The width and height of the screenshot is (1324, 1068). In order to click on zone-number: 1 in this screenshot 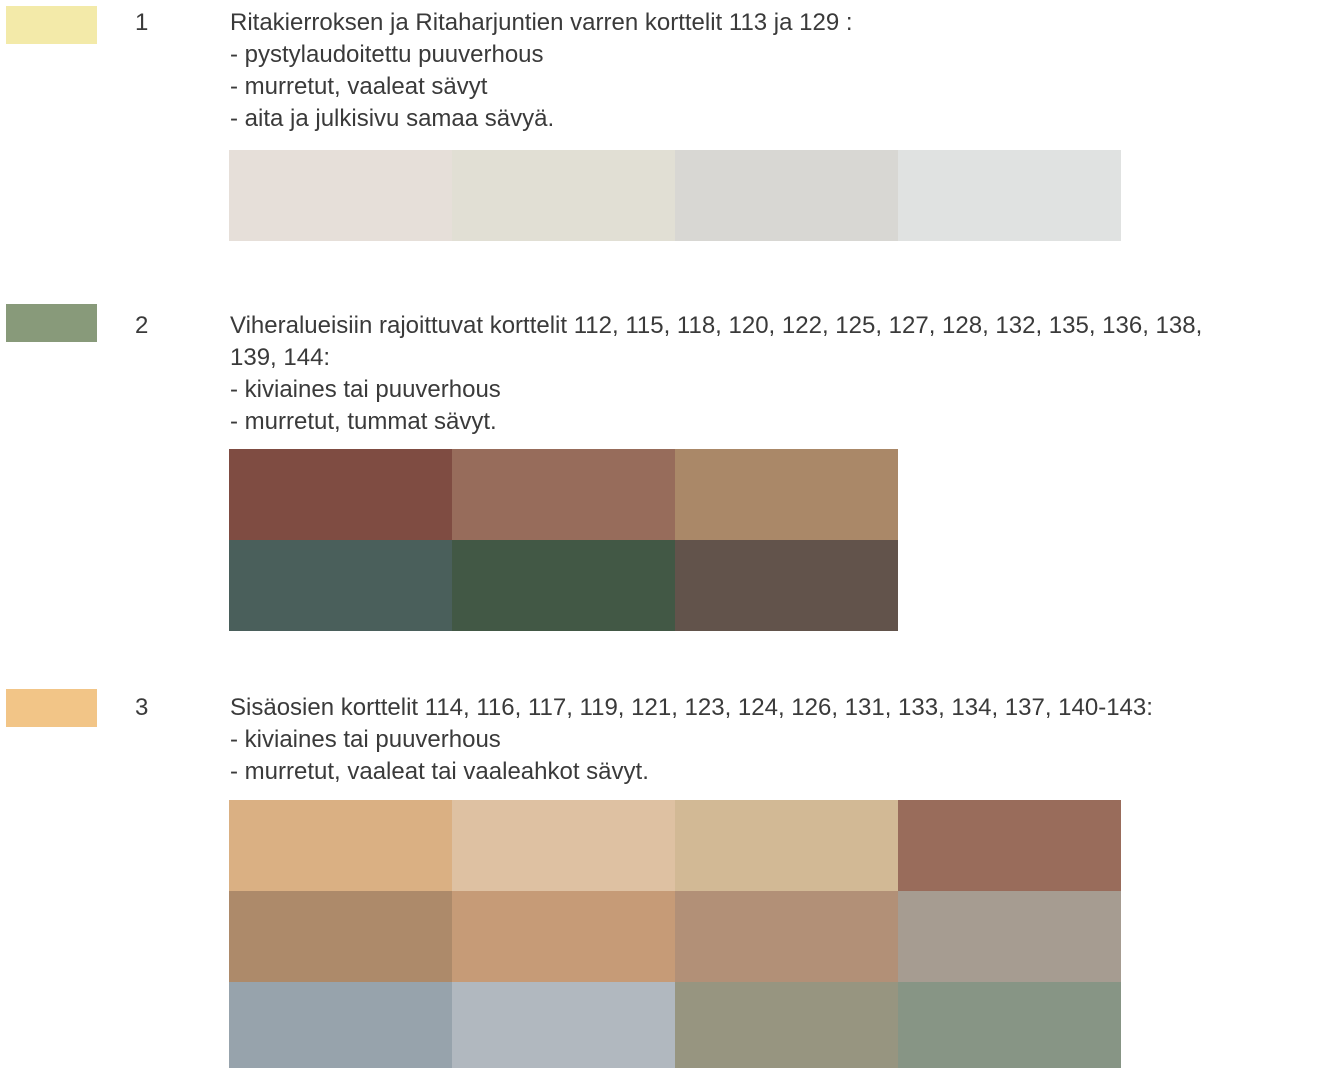, I will do `click(142, 22)`.